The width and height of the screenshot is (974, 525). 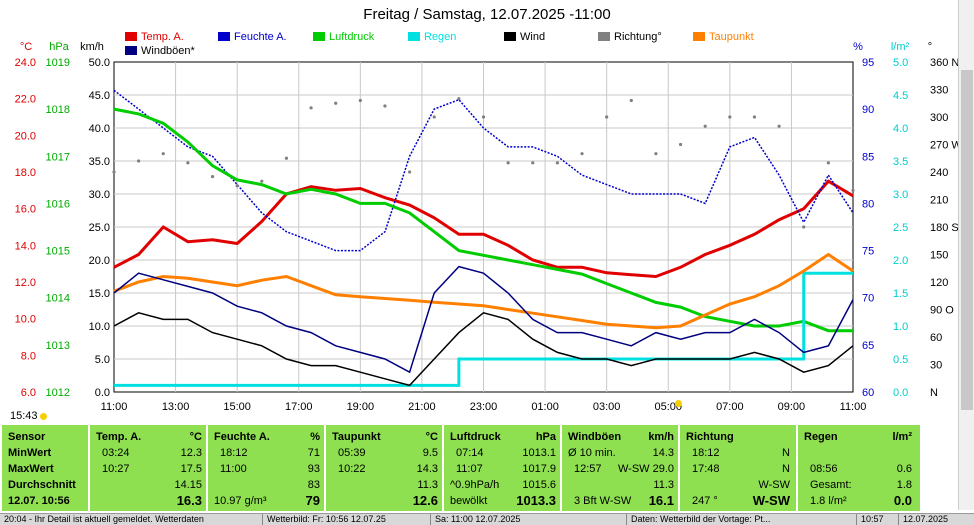 I want to click on press-max-value: 1017.9, so click(x=539, y=469).